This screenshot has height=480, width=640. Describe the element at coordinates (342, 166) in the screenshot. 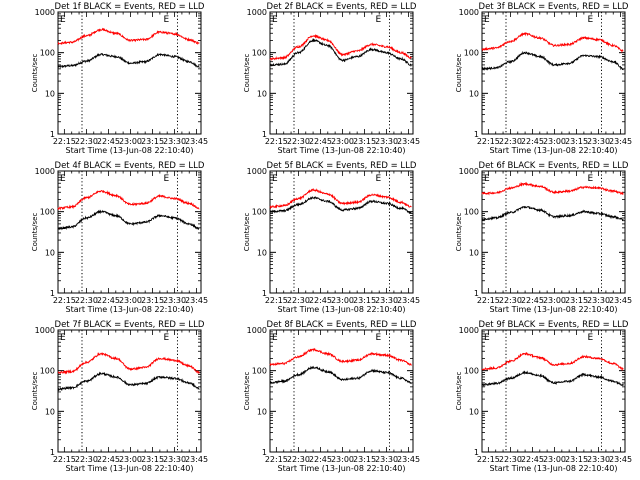

I see `panel-title: Det 5f BLACK = Events, RED = LLD` at that location.